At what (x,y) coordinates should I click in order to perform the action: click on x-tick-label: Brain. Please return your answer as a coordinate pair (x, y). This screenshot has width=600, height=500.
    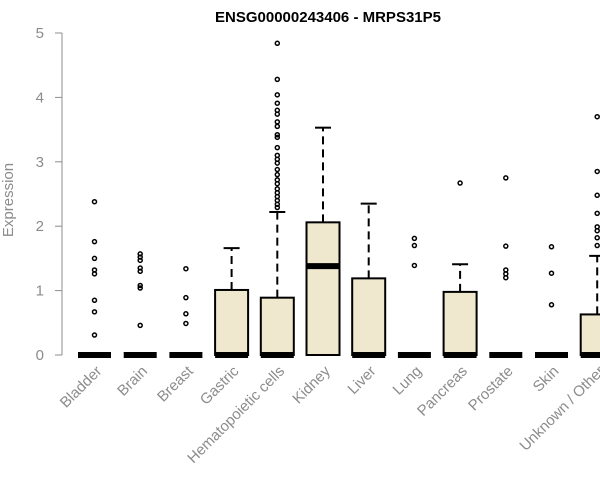
    Looking at the image, I should click on (132, 381).